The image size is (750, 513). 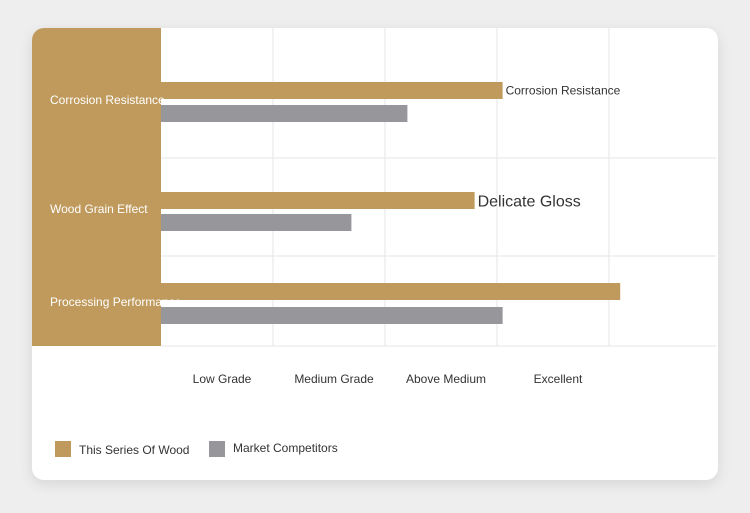 What do you see at coordinates (563, 91) in the screenshot?
I see `data-annotation: Corrosion Resistance` at bounding box center [563, 91].